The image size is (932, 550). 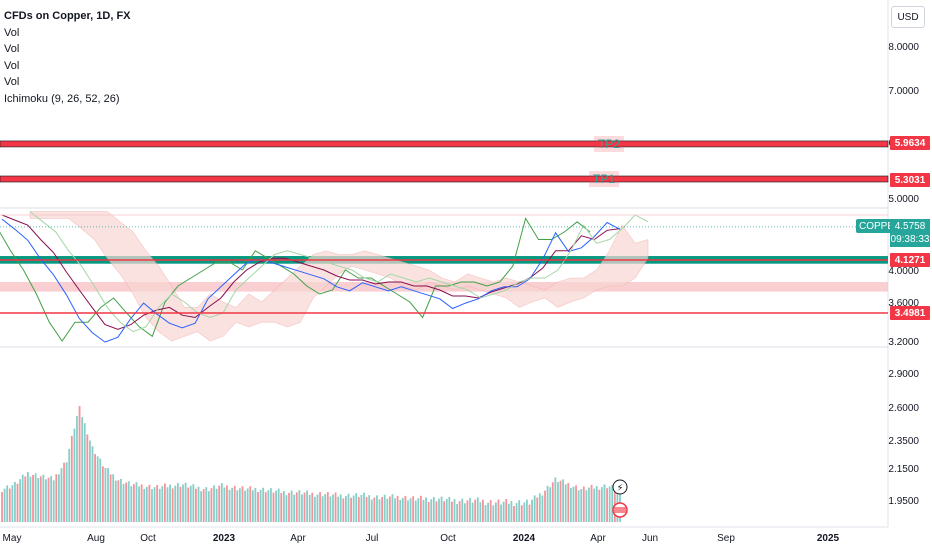 I want to click on x-tick-label: Aug, so click(x=96, y=538).